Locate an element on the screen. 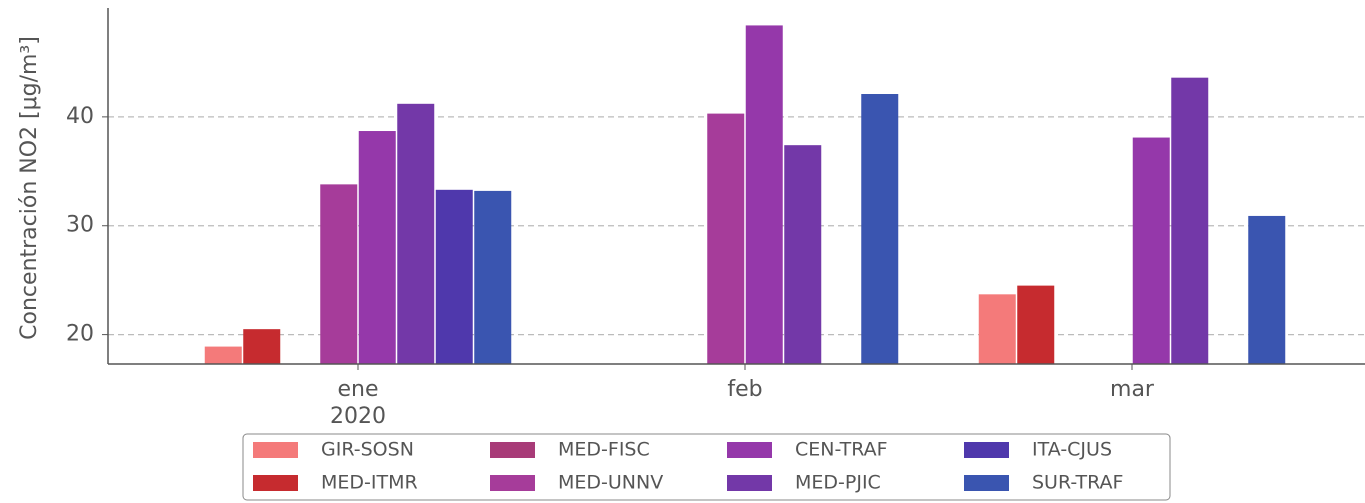 The width and height of the screenshot is (1365, 503). legend-box is located at coordinates (706, 467).